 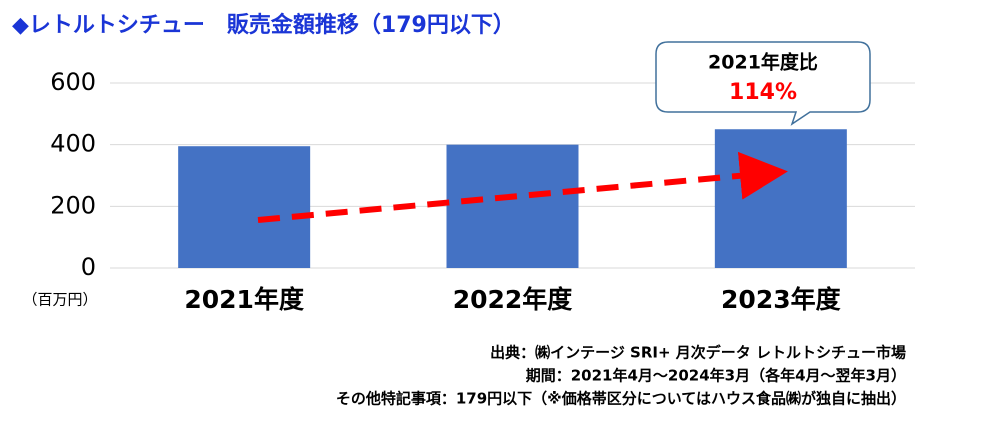 What do you see at coordinates (763, 92) in the screenshot?
I see `callout-text: 114%` at bounding box center [763, 92].